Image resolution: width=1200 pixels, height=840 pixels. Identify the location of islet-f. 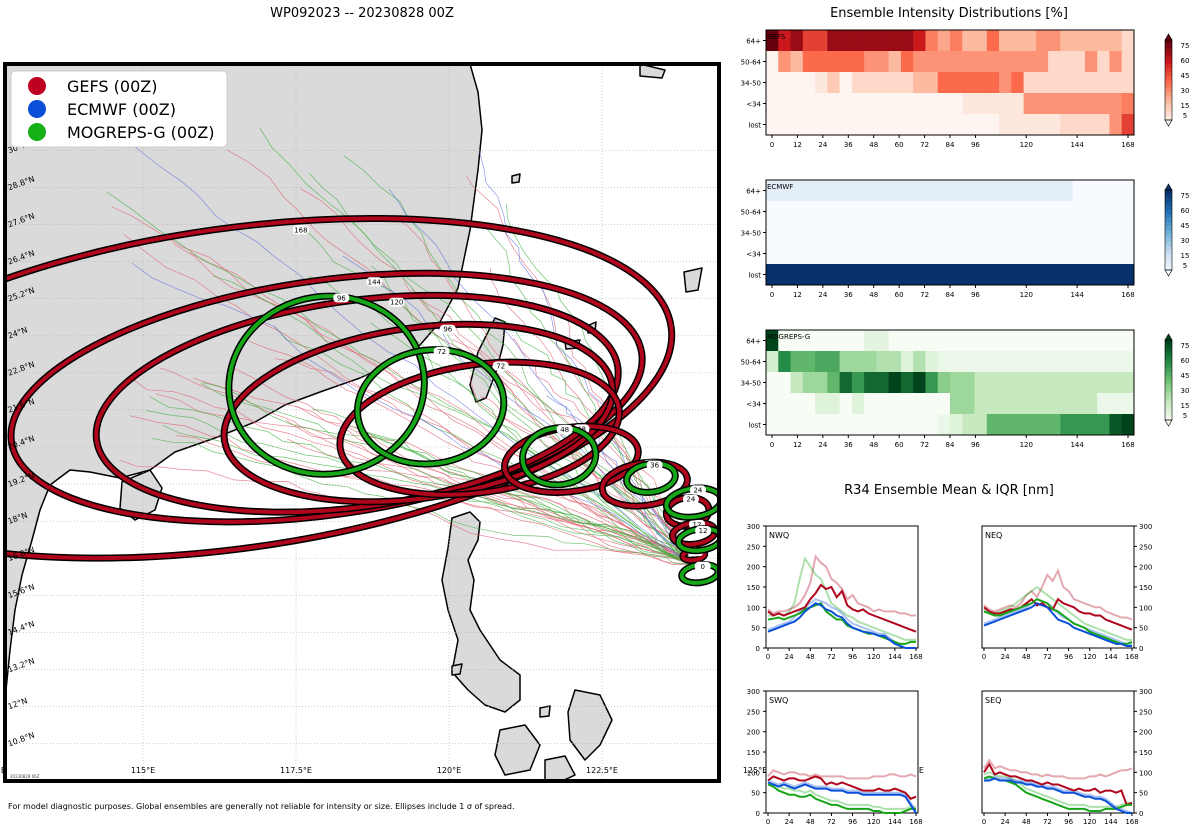
(545, 711).